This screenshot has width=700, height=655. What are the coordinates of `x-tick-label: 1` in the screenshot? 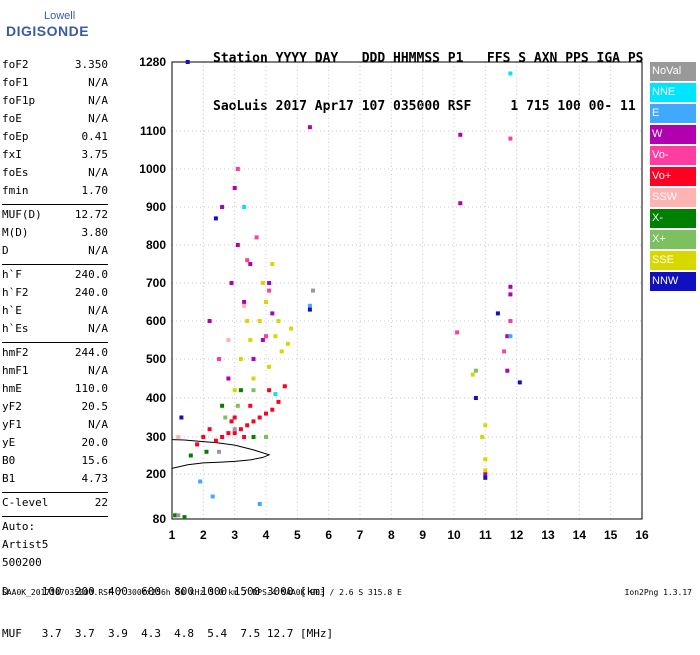 It's located at (172, 535).